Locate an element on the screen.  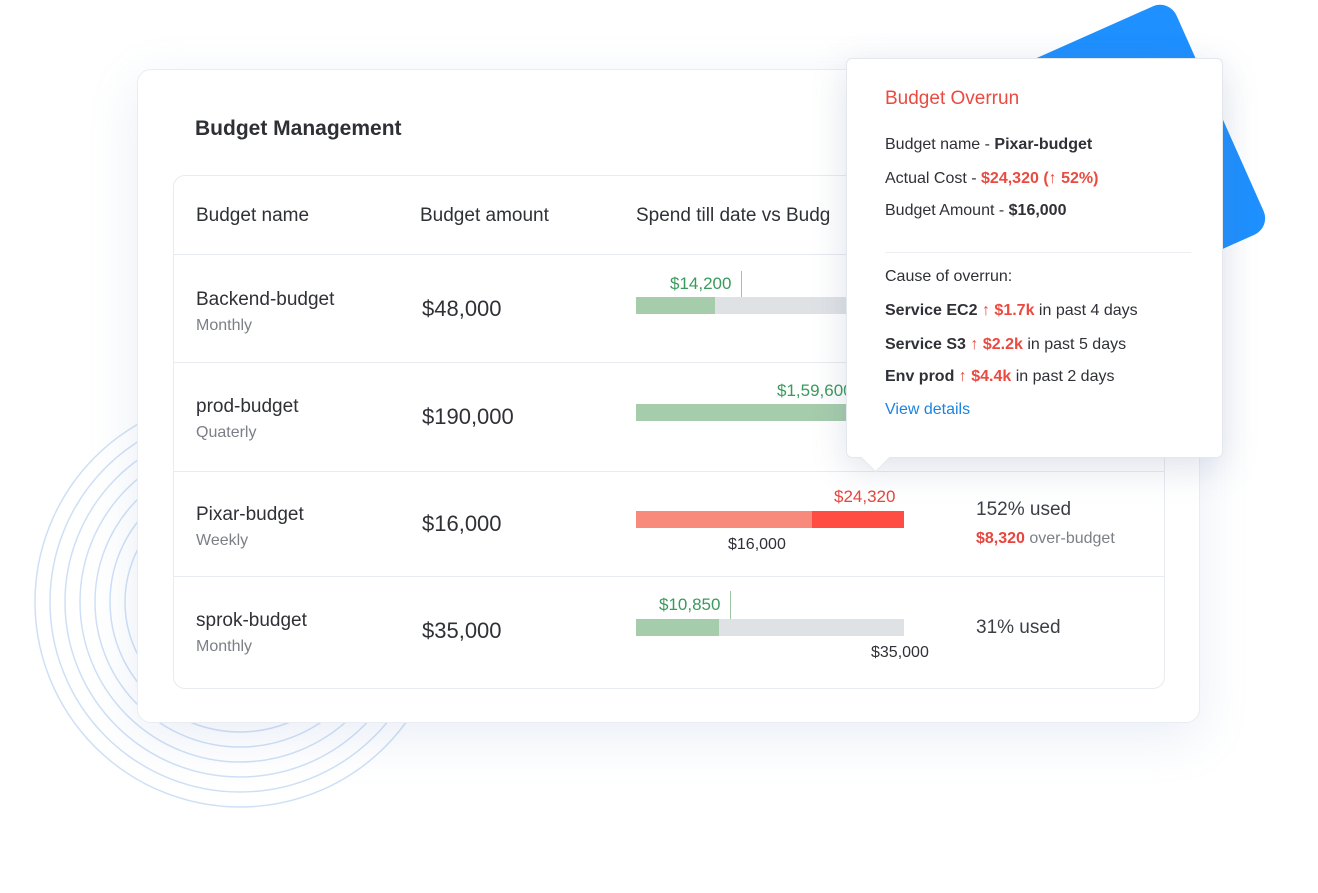
cause-period: in past 2 days is located at coordinates (1065, 376).